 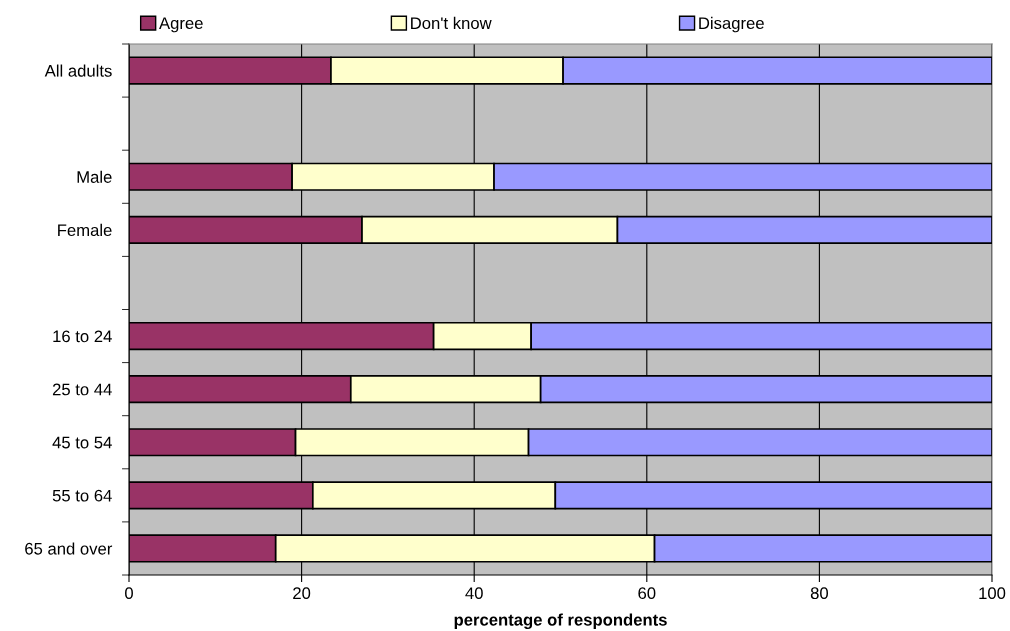 I want to click on legend-label: Agree, so click(x=181, y=25).